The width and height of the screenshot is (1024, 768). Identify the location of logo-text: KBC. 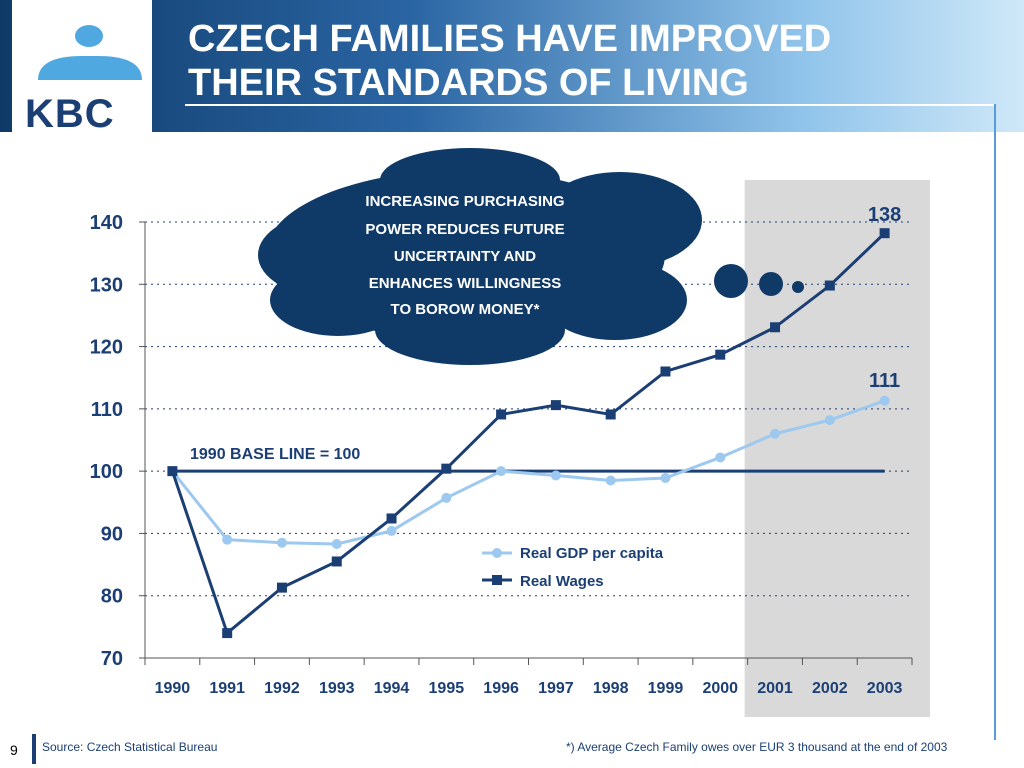
(70, 114).